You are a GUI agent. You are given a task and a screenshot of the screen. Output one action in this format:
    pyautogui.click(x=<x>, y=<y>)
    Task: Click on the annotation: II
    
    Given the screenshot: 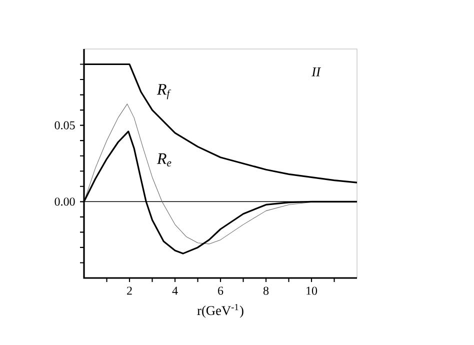 What is the action you would take?
    pyautogui.click(x=317, y=72)
    